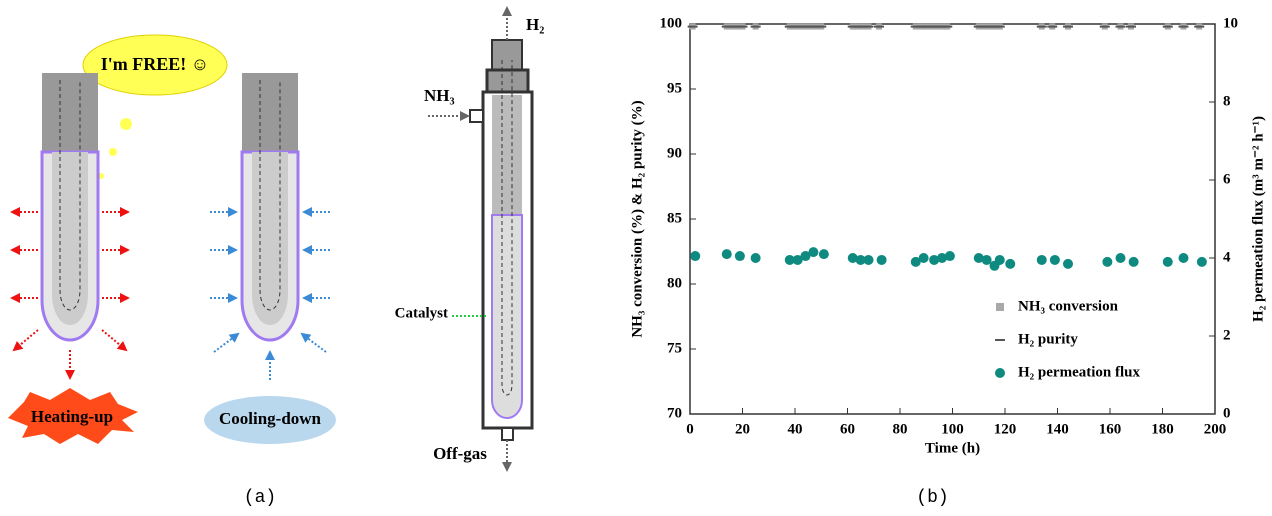 The width and height of the screenshot is (1272, 516). Describe the element at coordinates (1227, 413) in the screenshot. I see `y2-tick-label: 0` at that location.